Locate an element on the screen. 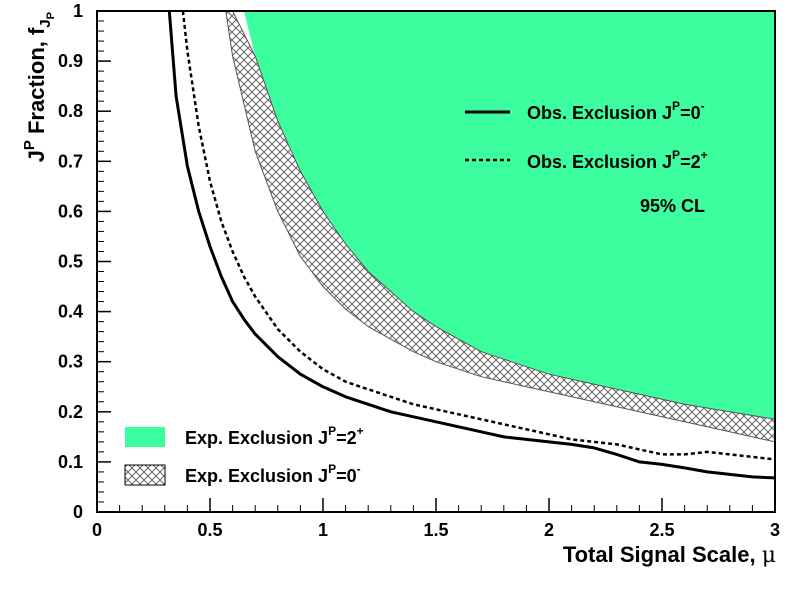 The image size is (788, 590). y-tick-label: 0.7 is located at coordinates (70, 161).